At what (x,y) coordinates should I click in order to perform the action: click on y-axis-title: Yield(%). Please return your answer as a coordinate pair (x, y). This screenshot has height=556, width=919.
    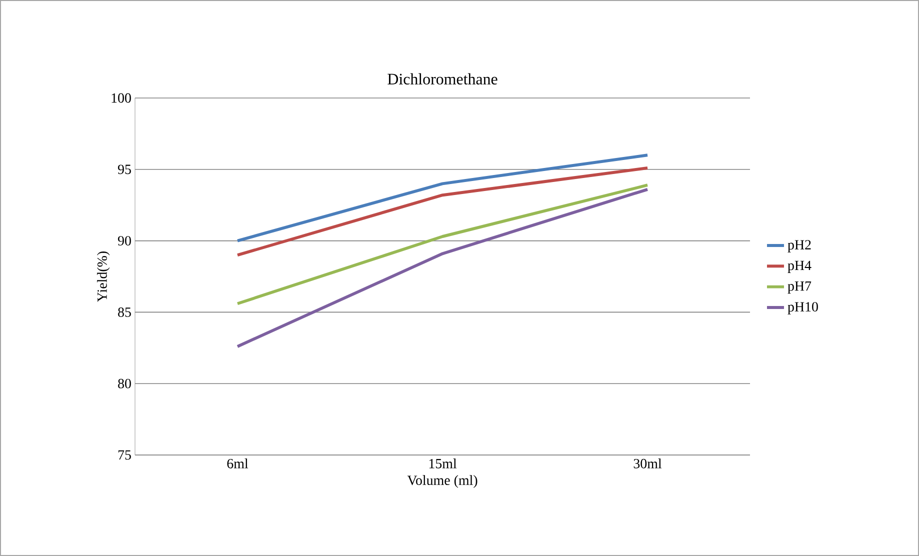
    Looking at the image, I should click on (103, 277).